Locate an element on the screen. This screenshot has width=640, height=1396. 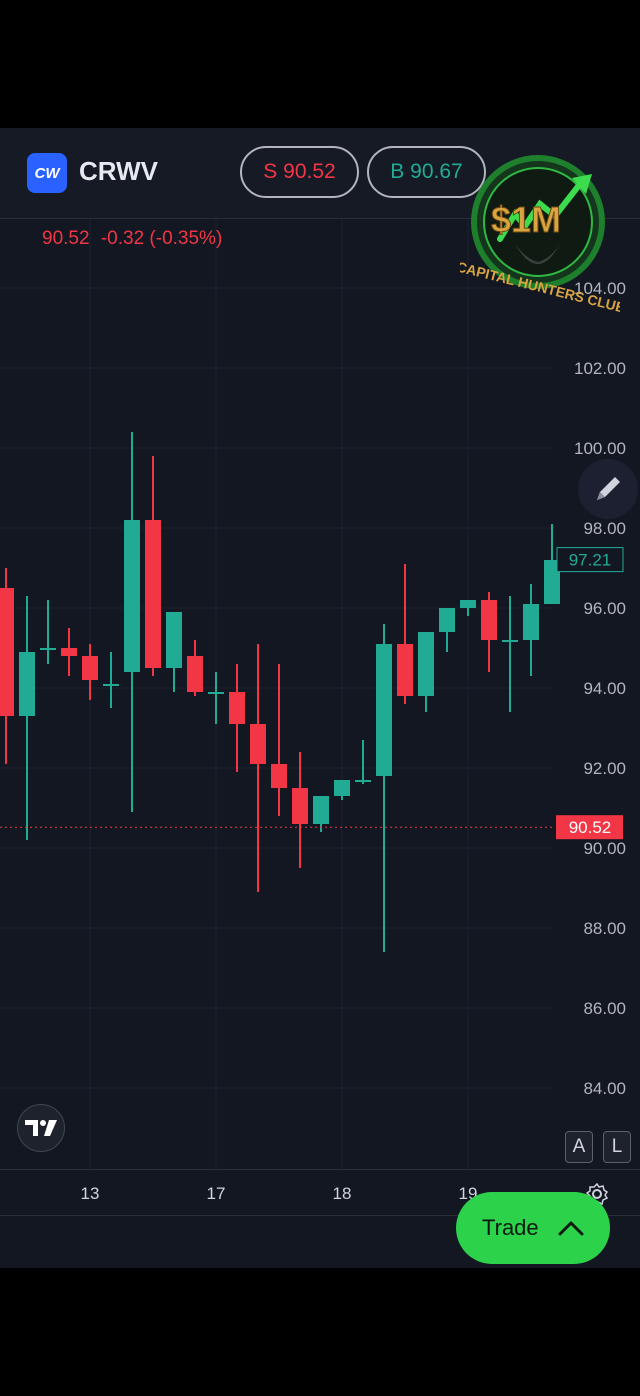
price-tick-label: 104.00 is located at coordinates (600, 288).